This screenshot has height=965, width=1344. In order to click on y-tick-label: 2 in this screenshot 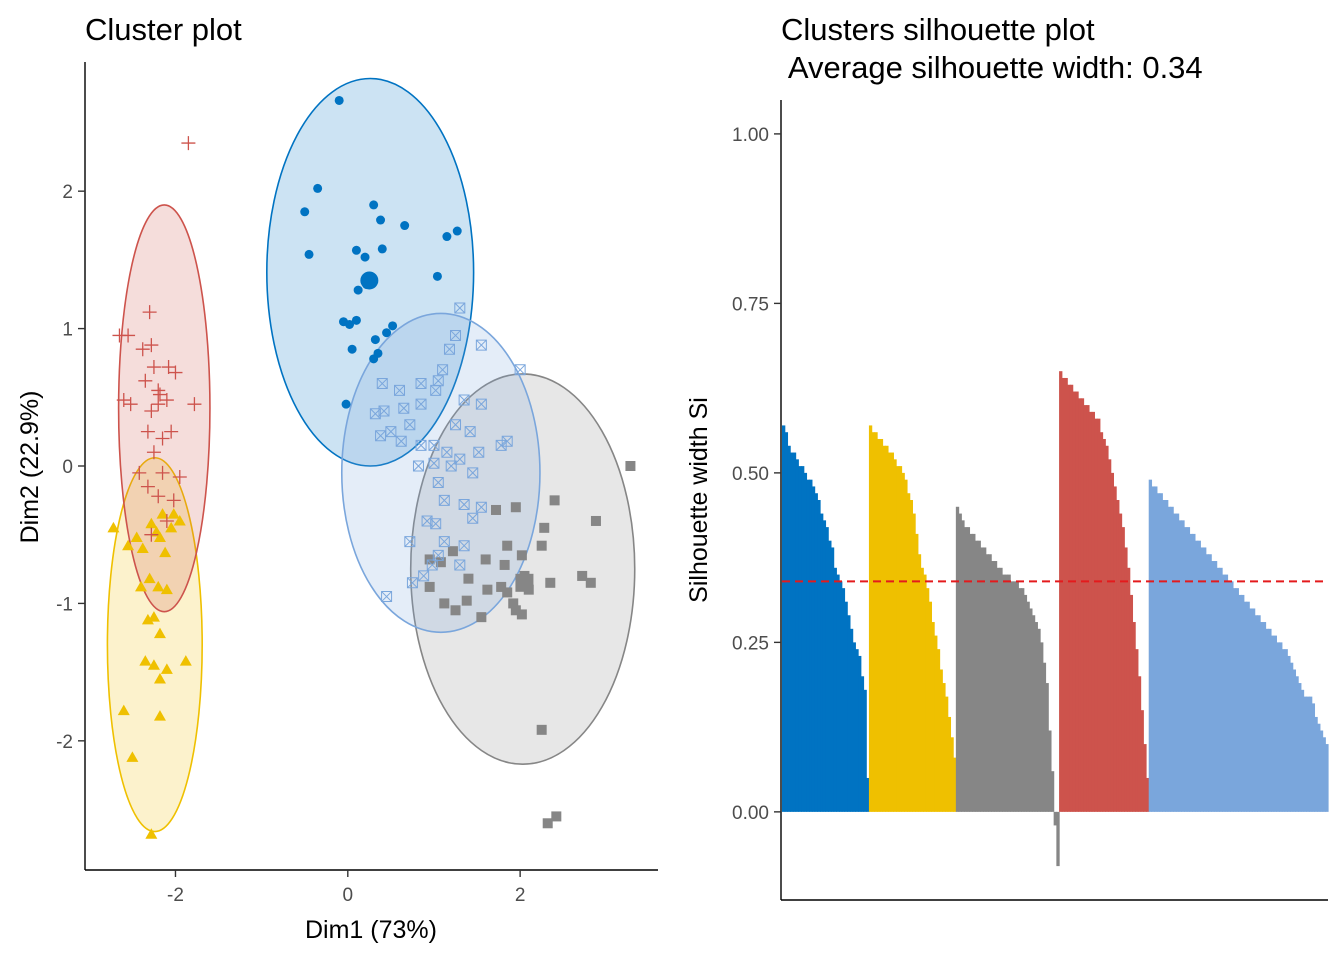, I will do `click(67, 192)`.